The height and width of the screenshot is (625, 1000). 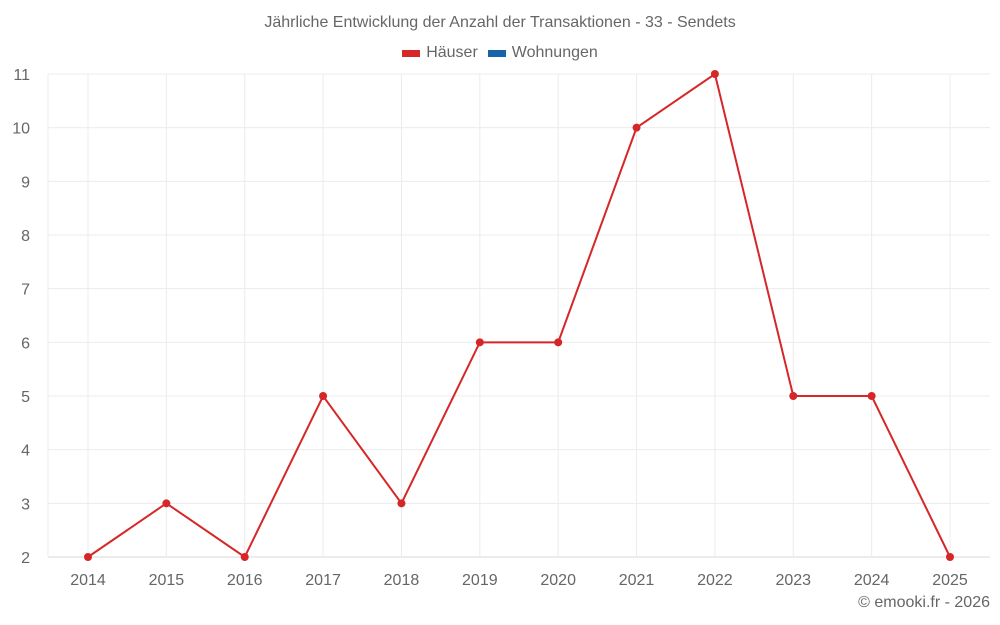 What do you see at coordinates (21, 75) in the screenshot?
I see `y-tick-label: 11` at bounding box center [21, 75].